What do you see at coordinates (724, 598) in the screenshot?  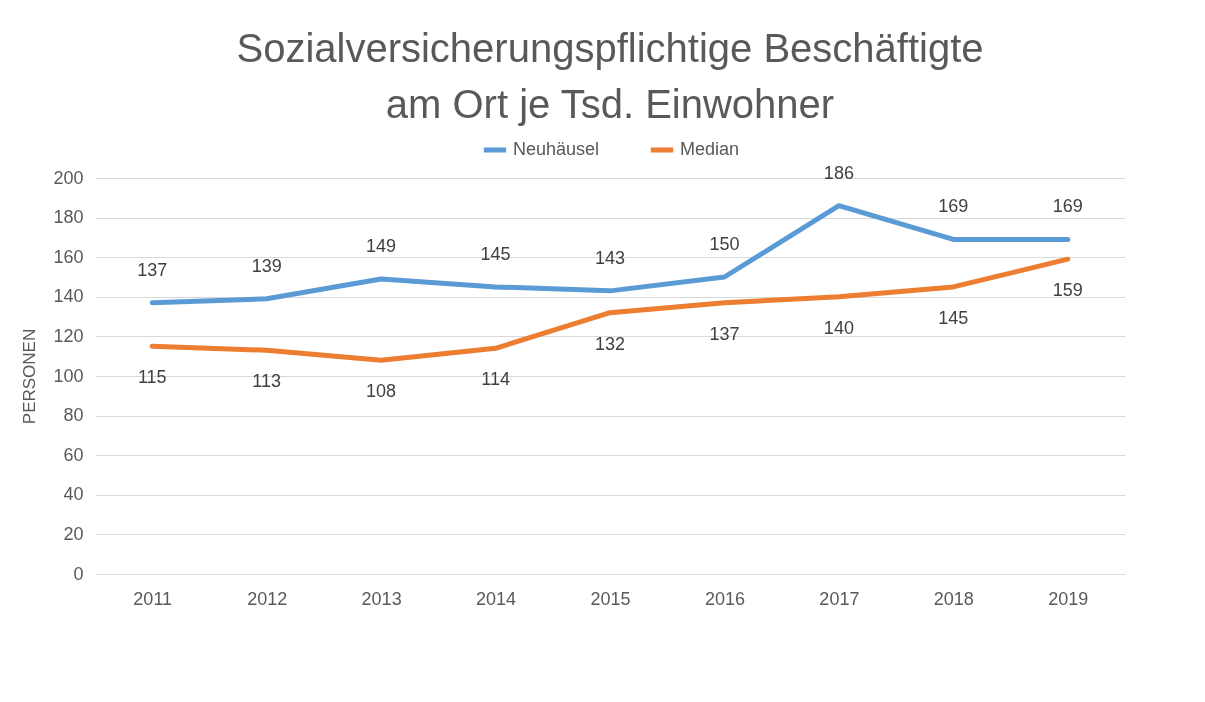 I see `x-tick-label: 2016` at bounding box center [724, 598].